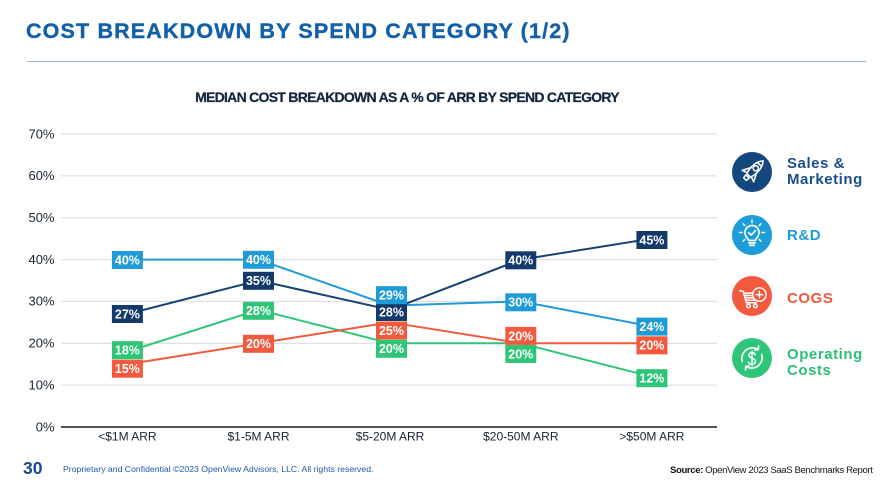 The width and height of the screenshot is (893, 500). What do you see at coordinates (41, 217) in the screenshot?
I see `svg-text: 50%` at bounding box center [41, 217].